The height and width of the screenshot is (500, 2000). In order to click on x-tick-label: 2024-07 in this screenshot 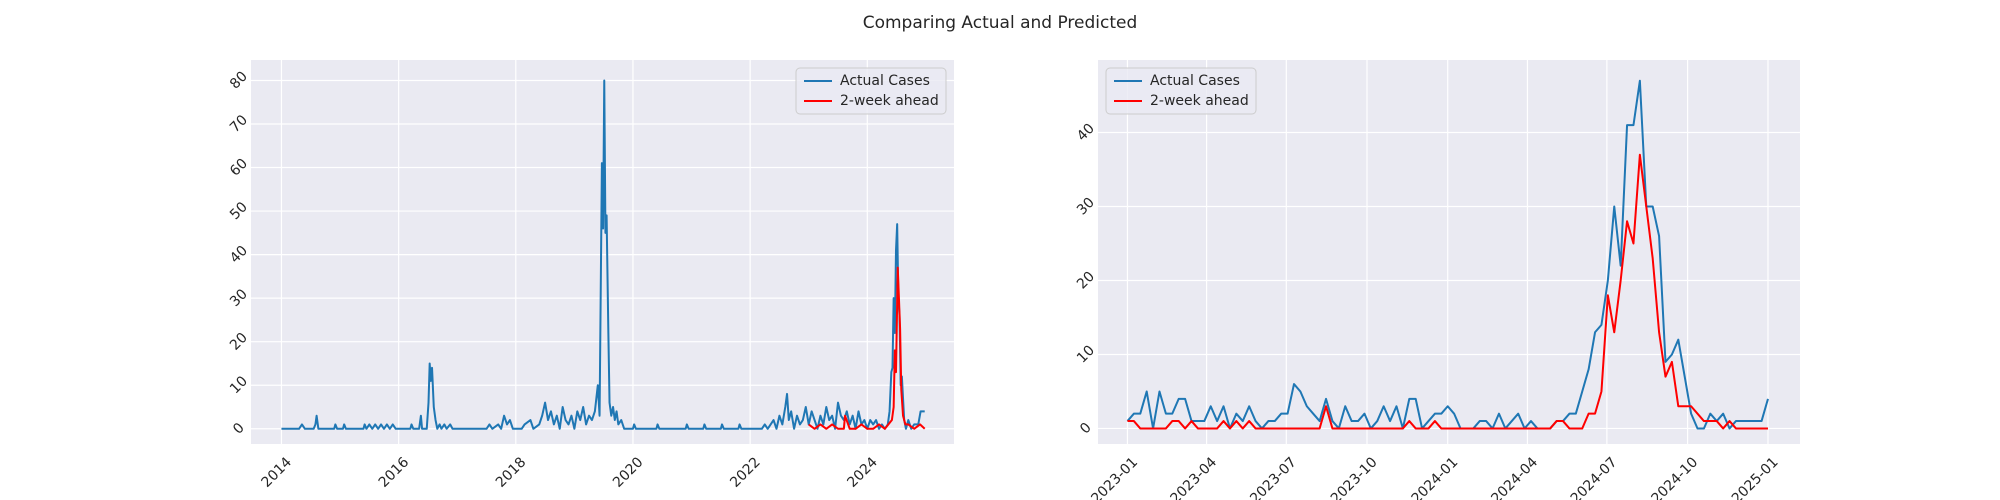, I will do `click(1594, 477)`.